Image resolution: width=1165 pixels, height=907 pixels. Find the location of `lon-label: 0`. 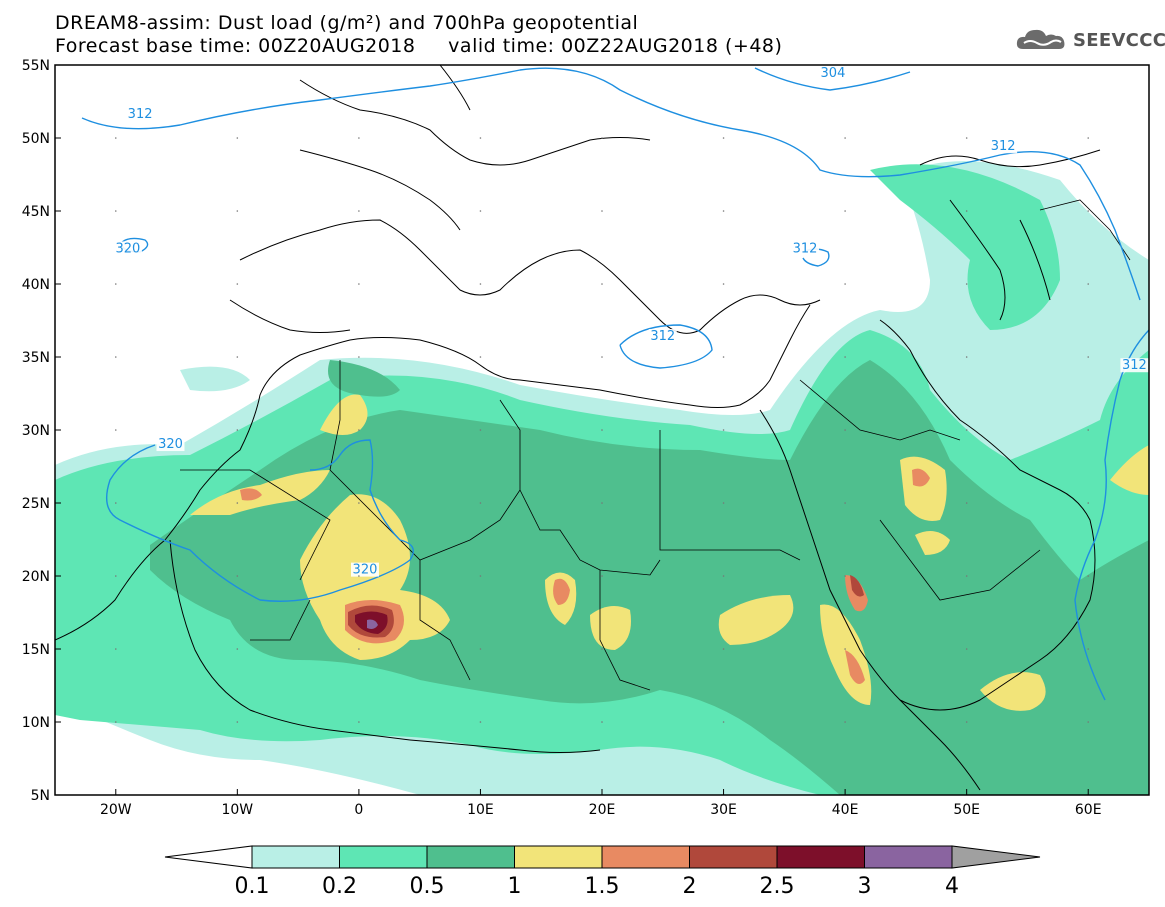

lon-label: 0 is located at coordinates (358, 810).